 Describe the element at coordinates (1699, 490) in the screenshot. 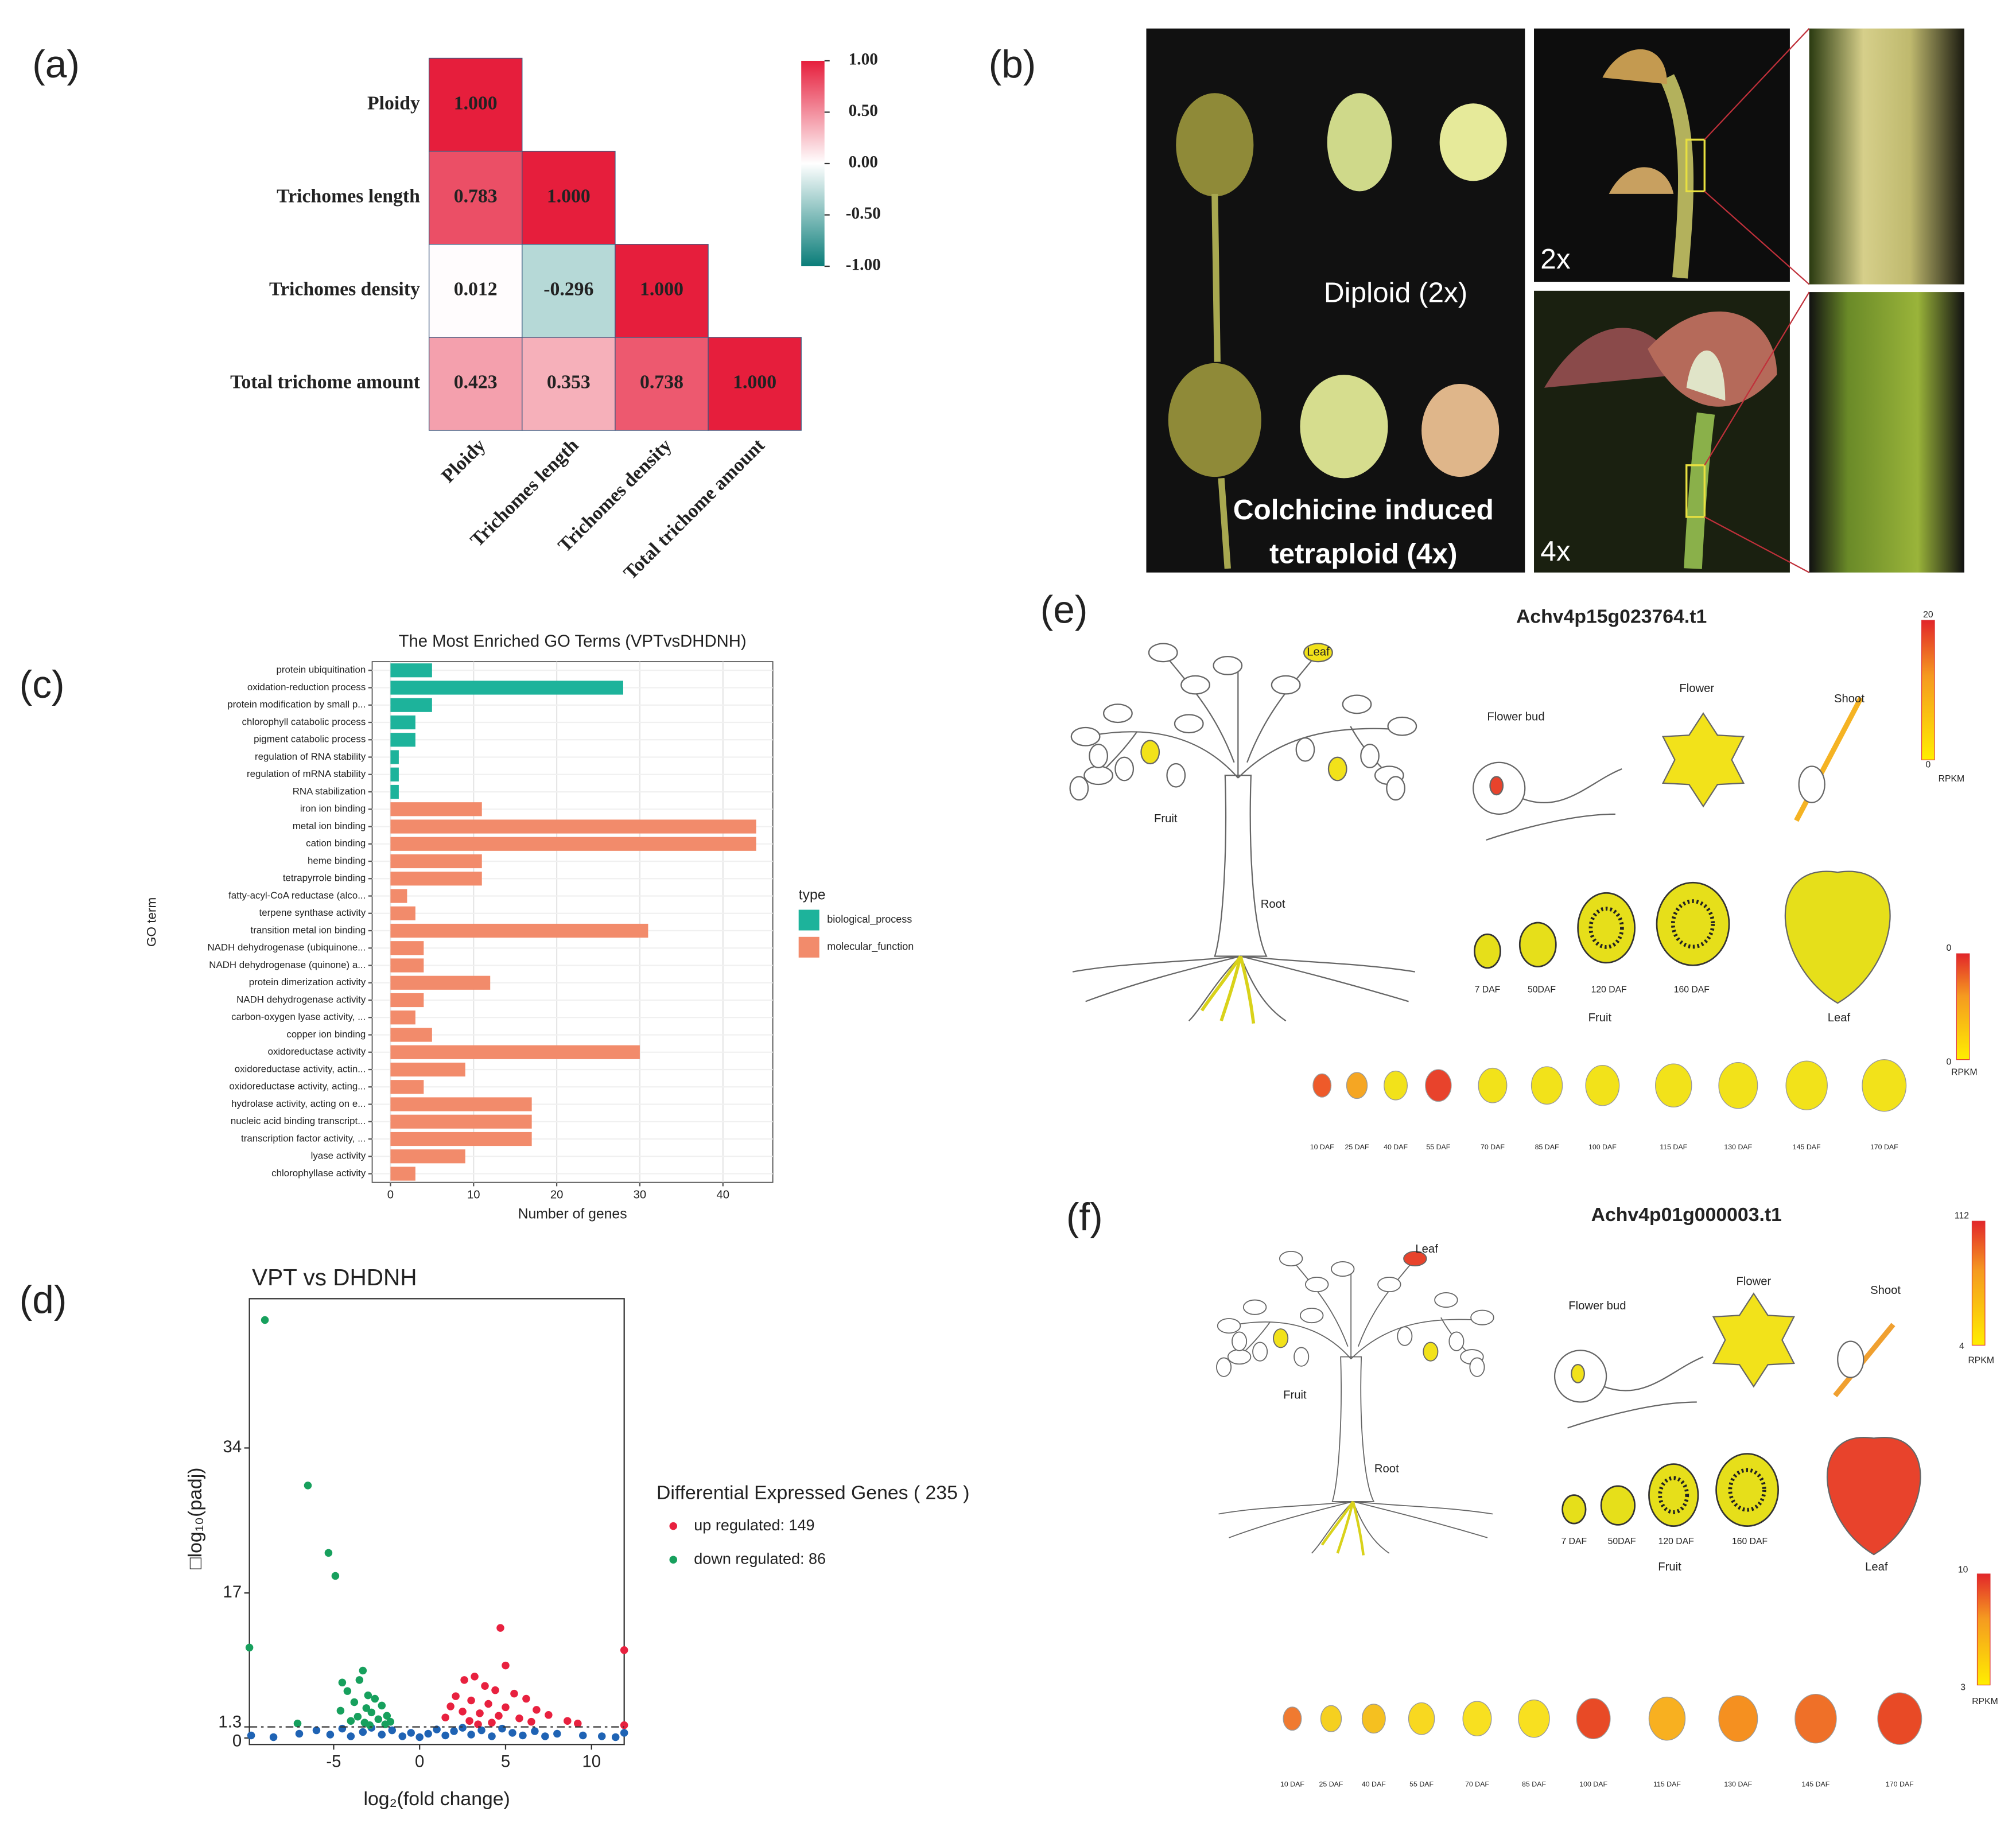

I see `shoot-photo` at that location.